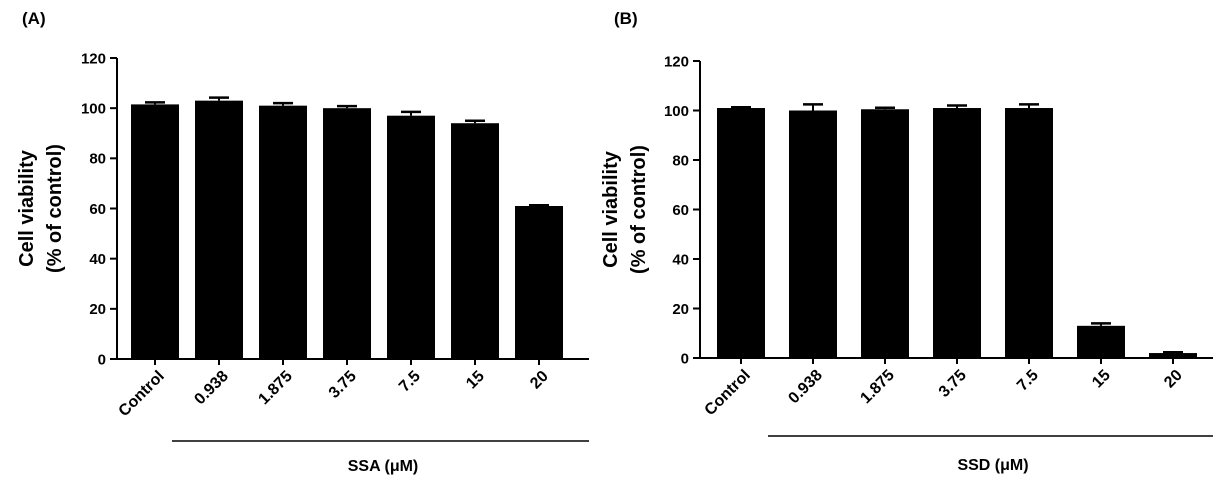  Describe the element at coordinates (626, 18) in the screenshot. I see `panel-label: (B)` at that location.